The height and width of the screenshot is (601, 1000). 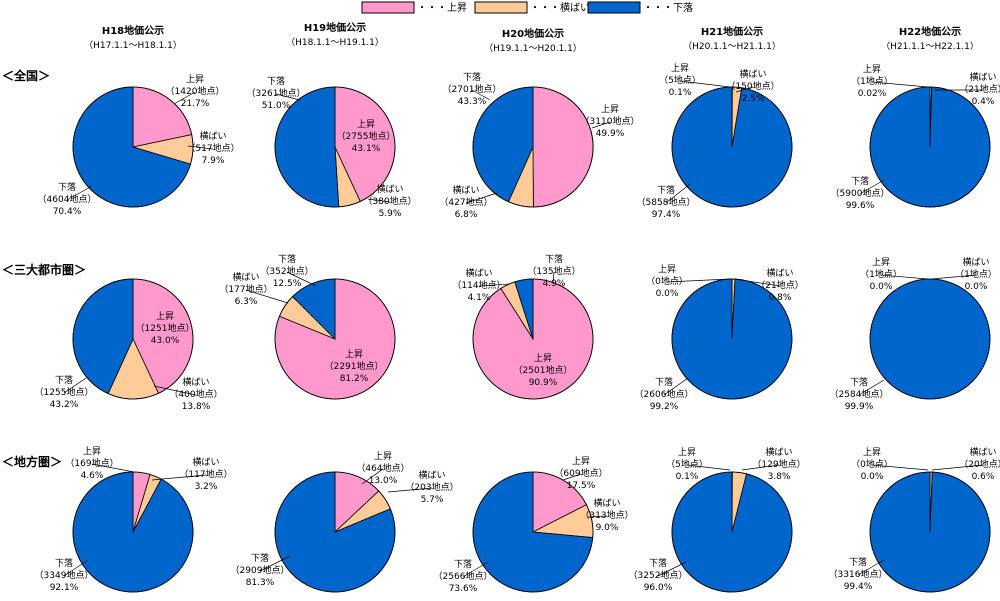 I want to click on row-title: ＜三大都市圏＞, so click(x=44, y=269).